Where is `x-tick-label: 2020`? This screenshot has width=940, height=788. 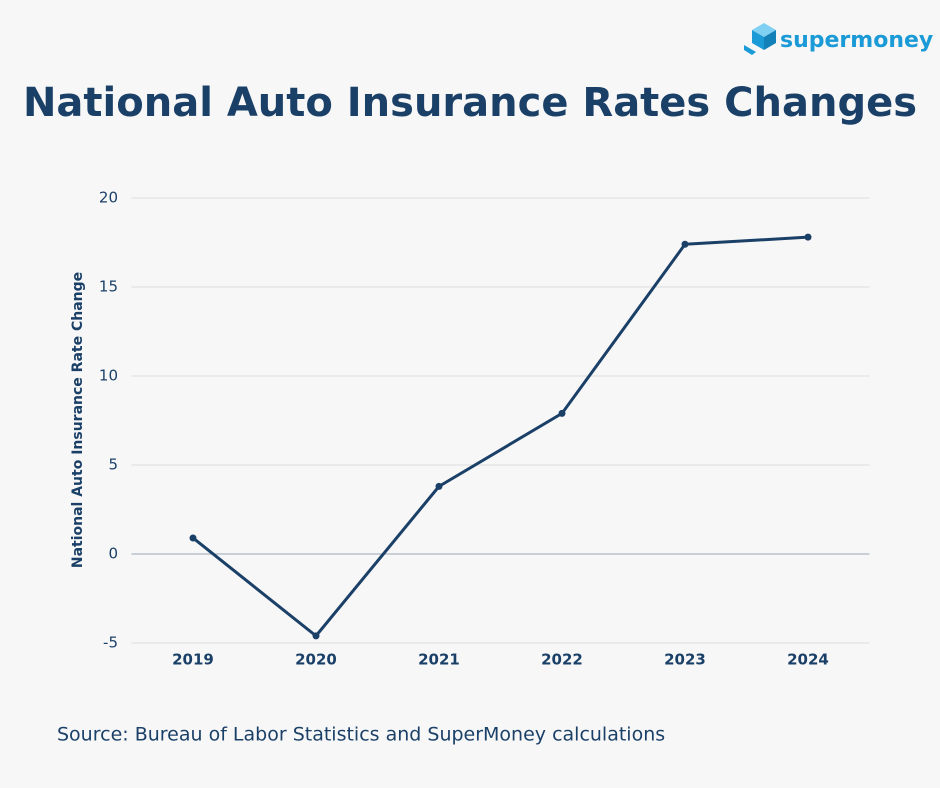 x-tick-label: 2020 is located at coordinates (316, 660).